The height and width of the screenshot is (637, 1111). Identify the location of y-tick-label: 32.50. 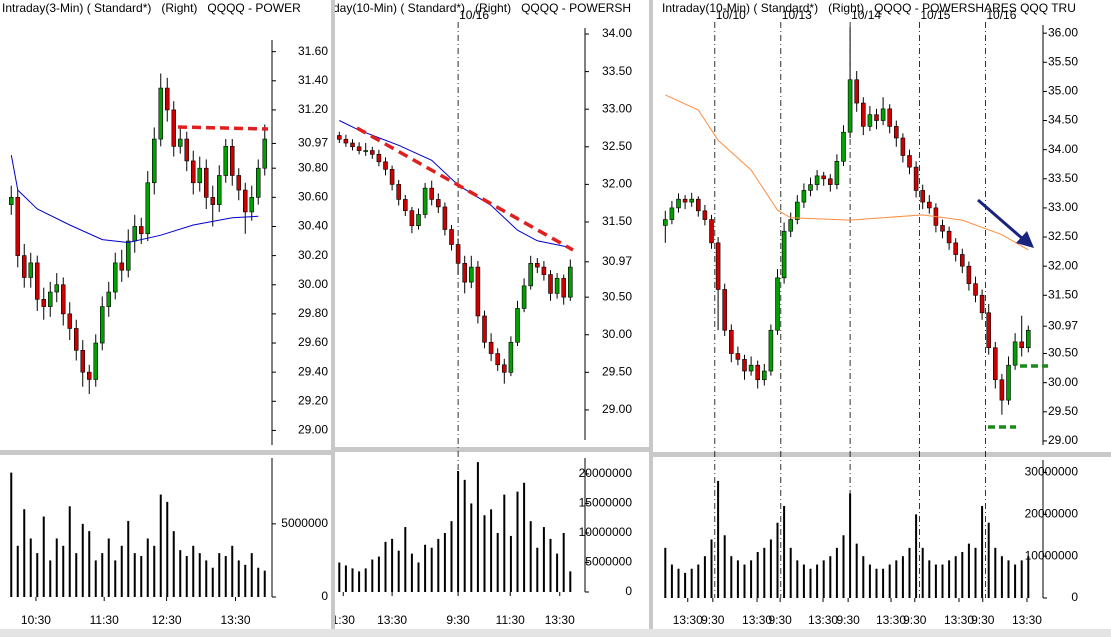
(617, 146).